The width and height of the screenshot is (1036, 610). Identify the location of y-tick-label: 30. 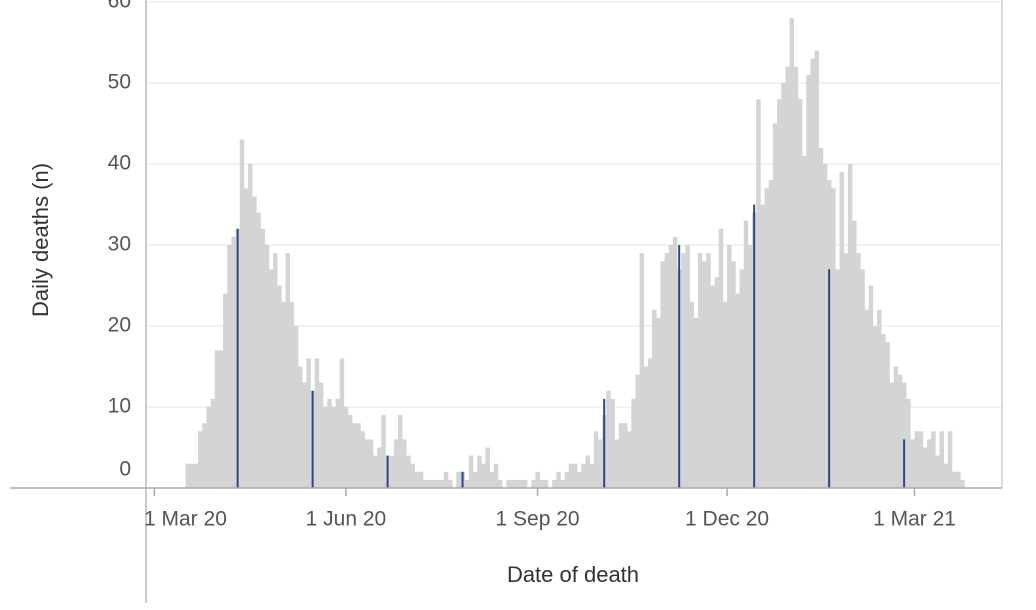
(119, 244).